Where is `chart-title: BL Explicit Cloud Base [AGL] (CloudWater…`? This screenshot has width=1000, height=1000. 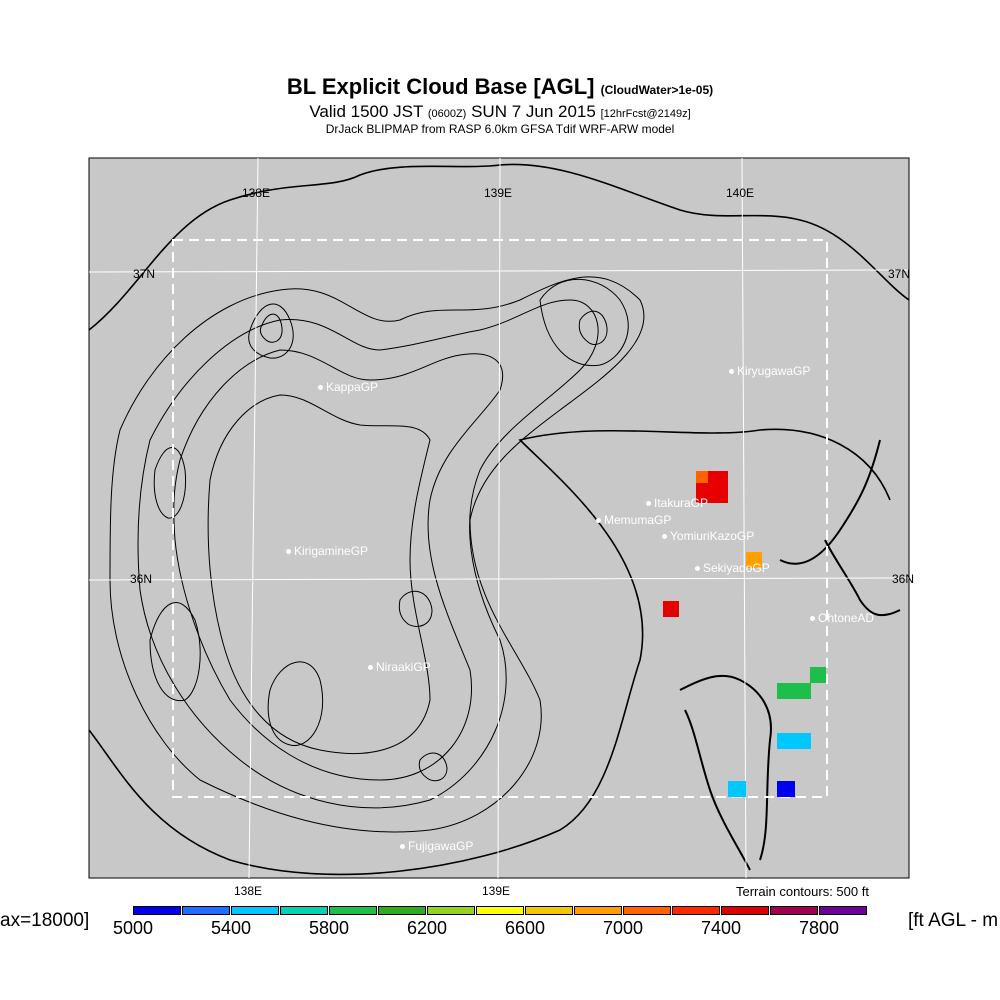 chart-title: BL Explicit Cloud Base [AGL] (CloudWater… is located at coordinates (500, 86).